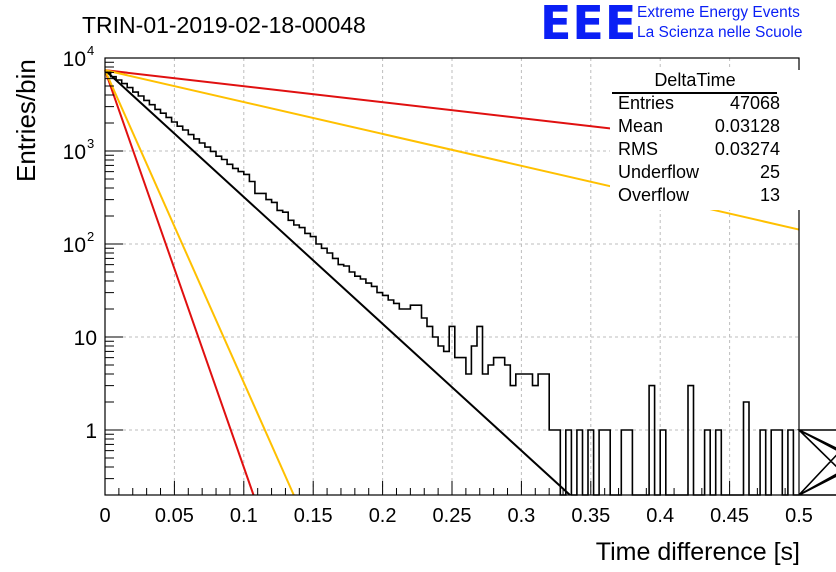  Describe the element at coordinates (589, 25) in the screenshot. I see `eee-logo: EEE` at that location.